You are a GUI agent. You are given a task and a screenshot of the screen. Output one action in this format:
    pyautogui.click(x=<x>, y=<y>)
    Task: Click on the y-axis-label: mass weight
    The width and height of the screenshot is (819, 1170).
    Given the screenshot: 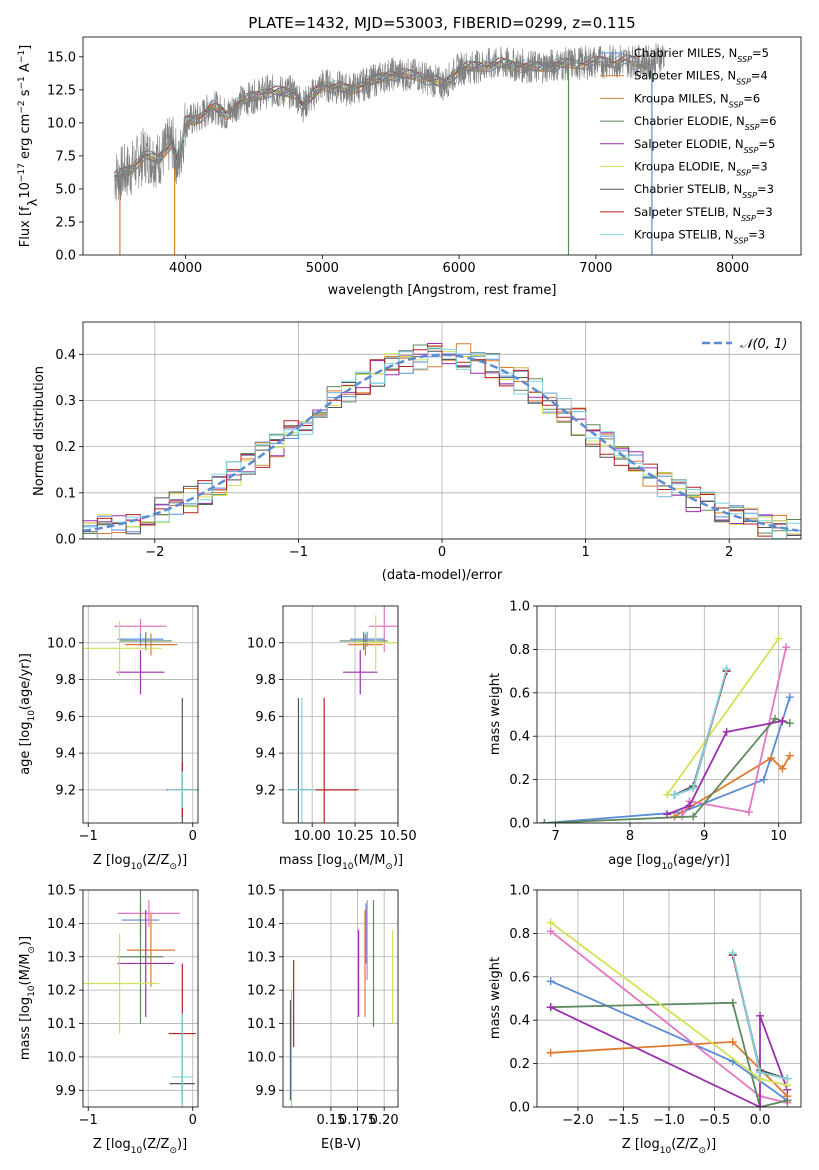 What is the action you would take?
    pyautogui.click(x=495, y=714)
    